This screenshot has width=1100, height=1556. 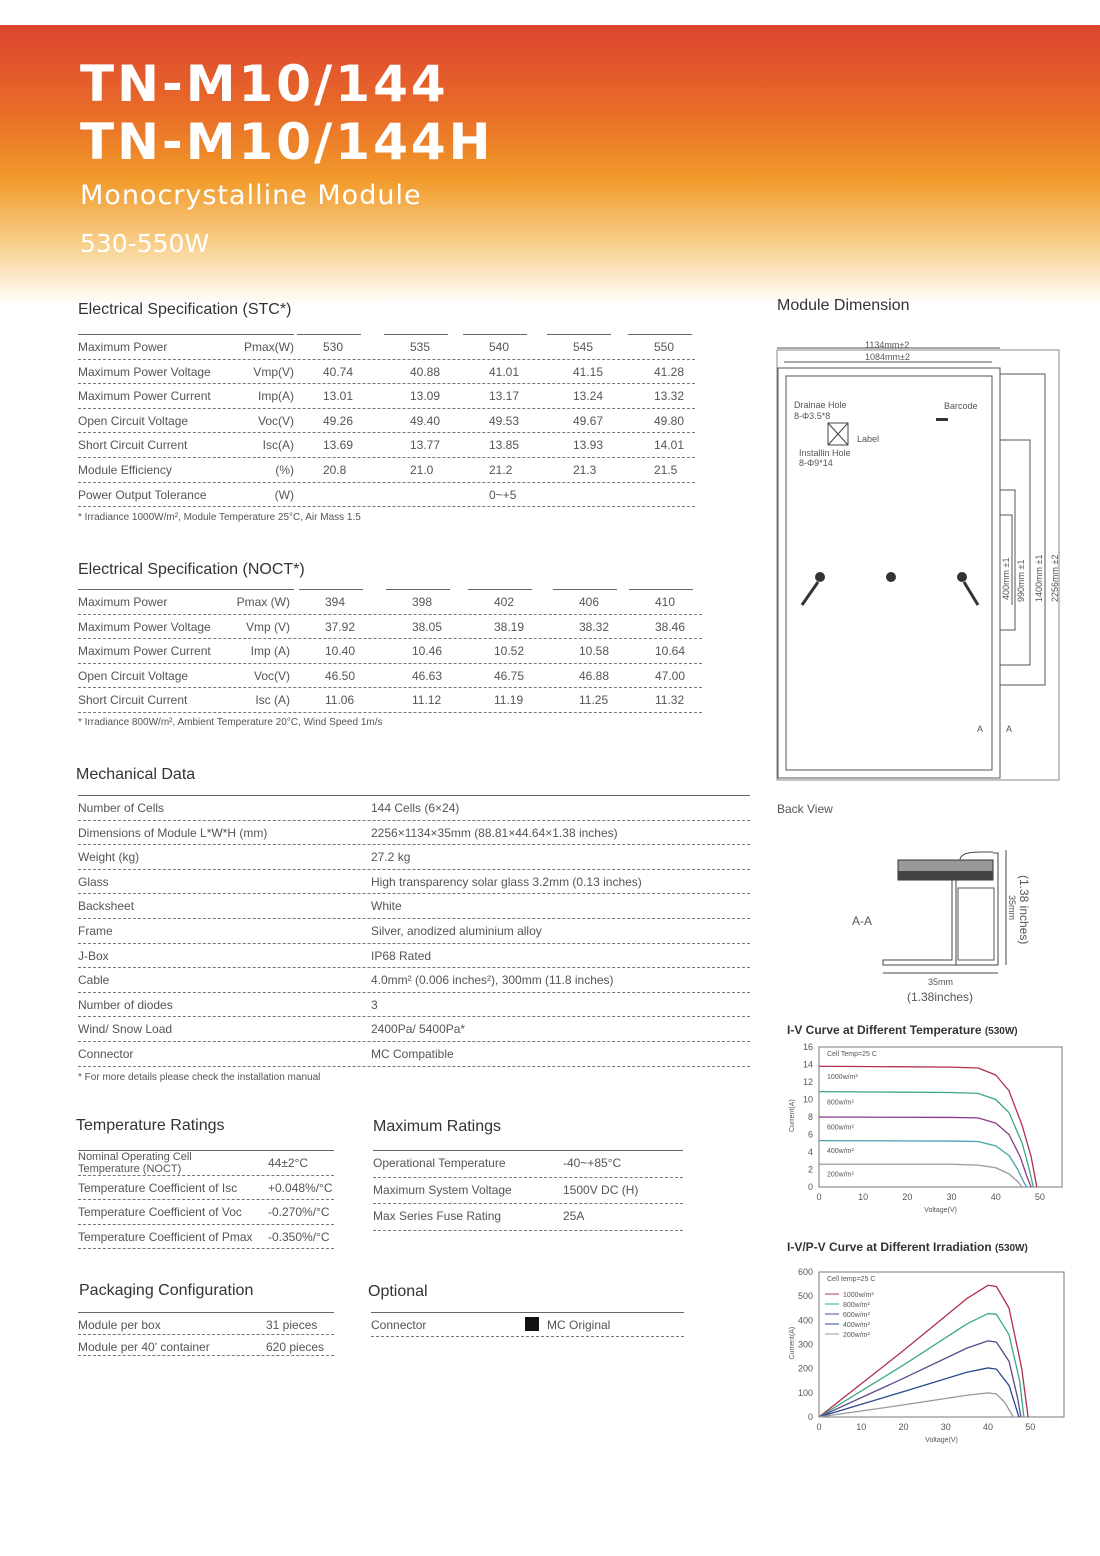 What do you see at coordinates (810, 1170) in the screenshot?
I see `y-tick-label: 2` at bounding box center [810, 1170].